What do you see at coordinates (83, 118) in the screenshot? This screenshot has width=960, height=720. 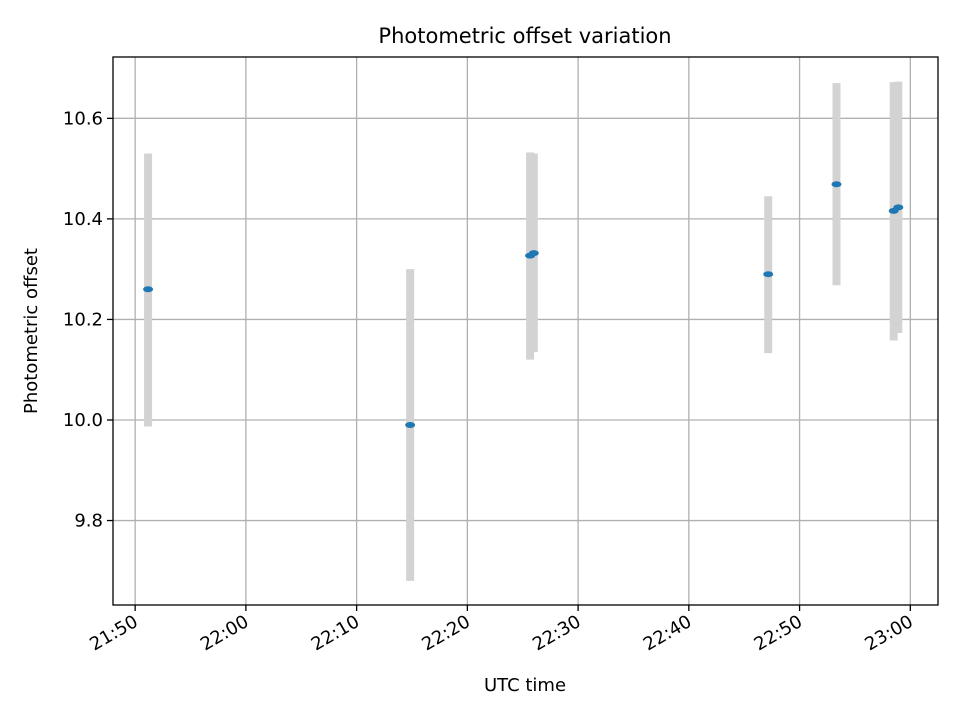 I see `y-tick-label: 10.6` at bounding box center [83, 118].